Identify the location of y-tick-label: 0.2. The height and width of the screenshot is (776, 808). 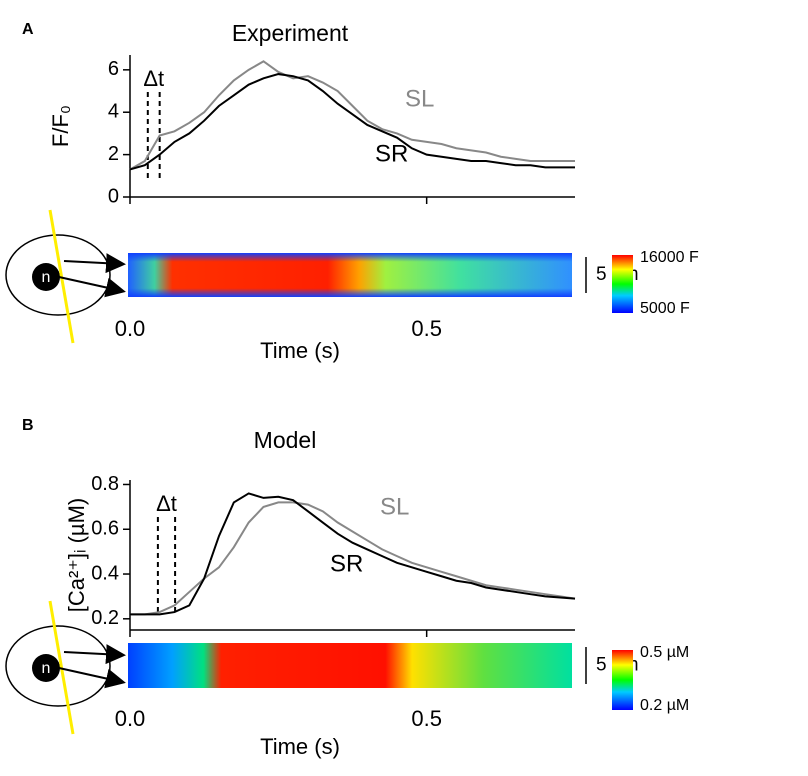
(105, 618).